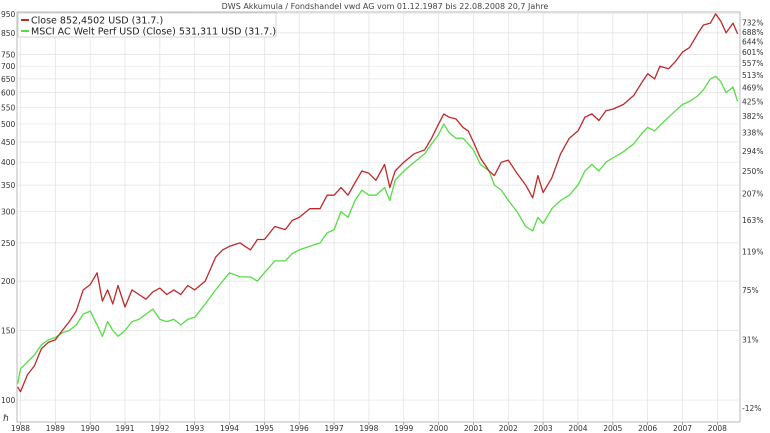 The image size is (770, 433). What do you see at coordinates (752, 151) in the screenshot?
I see `y-tick-label-right: 294%` at bounding box center [752, 151].